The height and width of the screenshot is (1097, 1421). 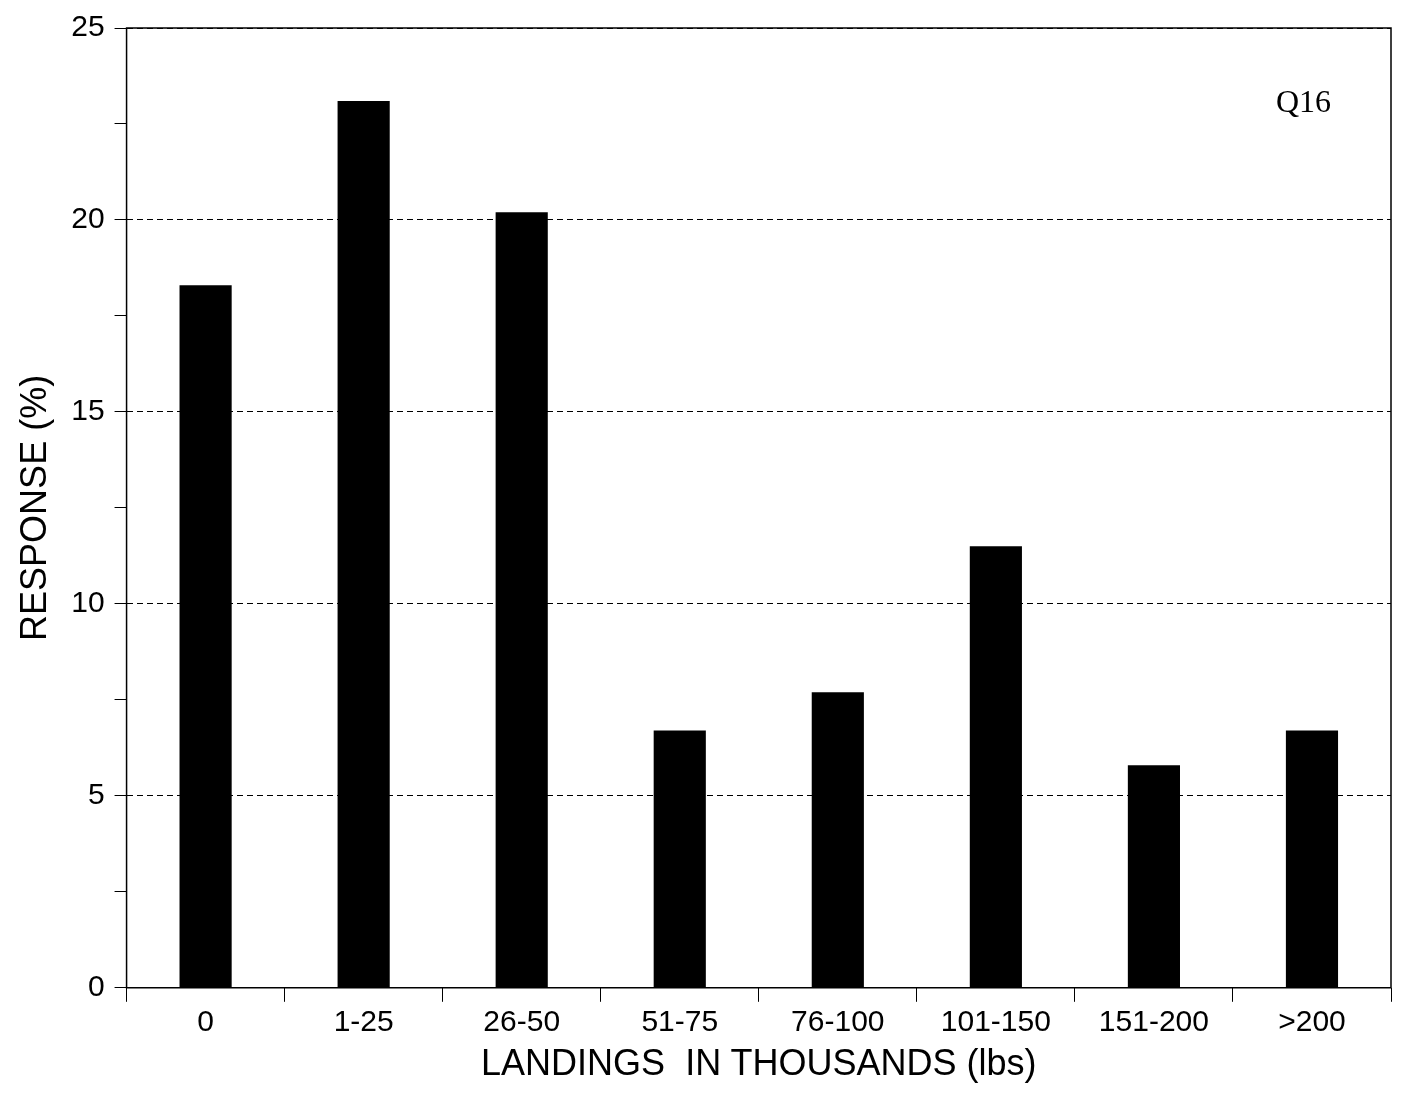 What do you see at coordinates (1312, 1021) in the screenshot?
I see `x-tick-label: >200` at bounding box center [1312, 1021].